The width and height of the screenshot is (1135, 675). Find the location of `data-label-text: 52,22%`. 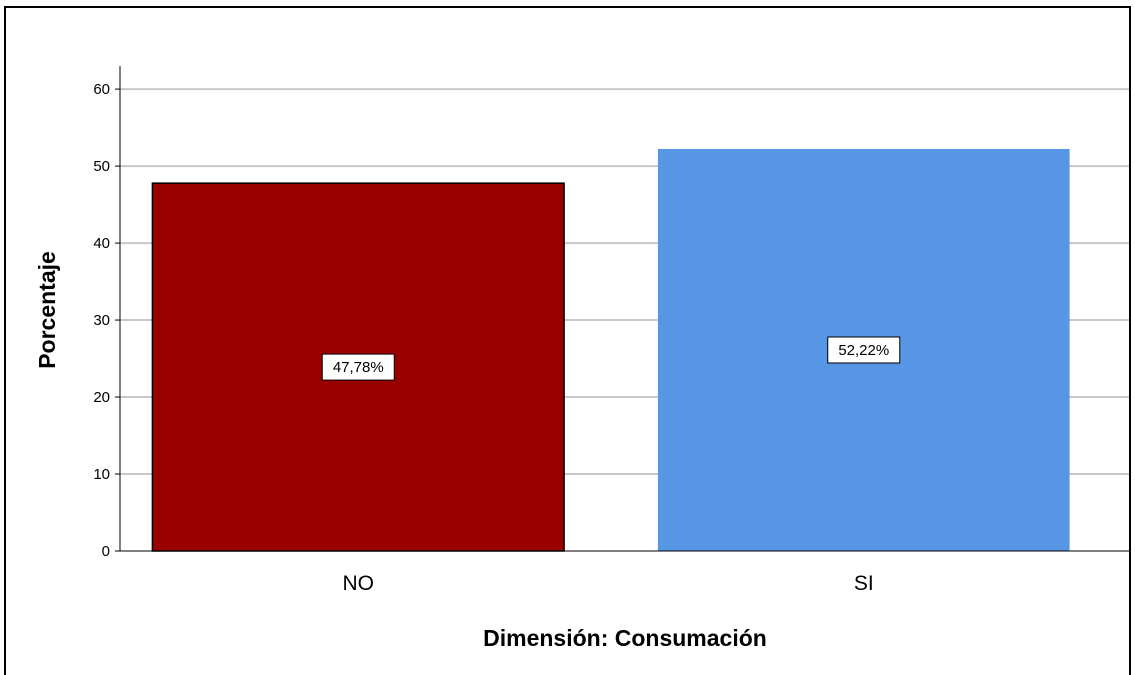

data-label-text: 52,22% is located at coordinates (863, 350).